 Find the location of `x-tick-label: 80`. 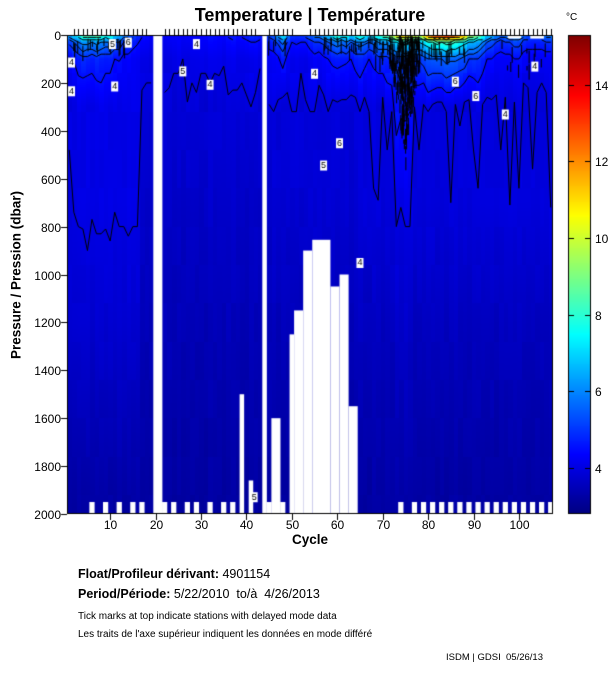

x-tick-label: 80 is located at coordinates (428, 525).